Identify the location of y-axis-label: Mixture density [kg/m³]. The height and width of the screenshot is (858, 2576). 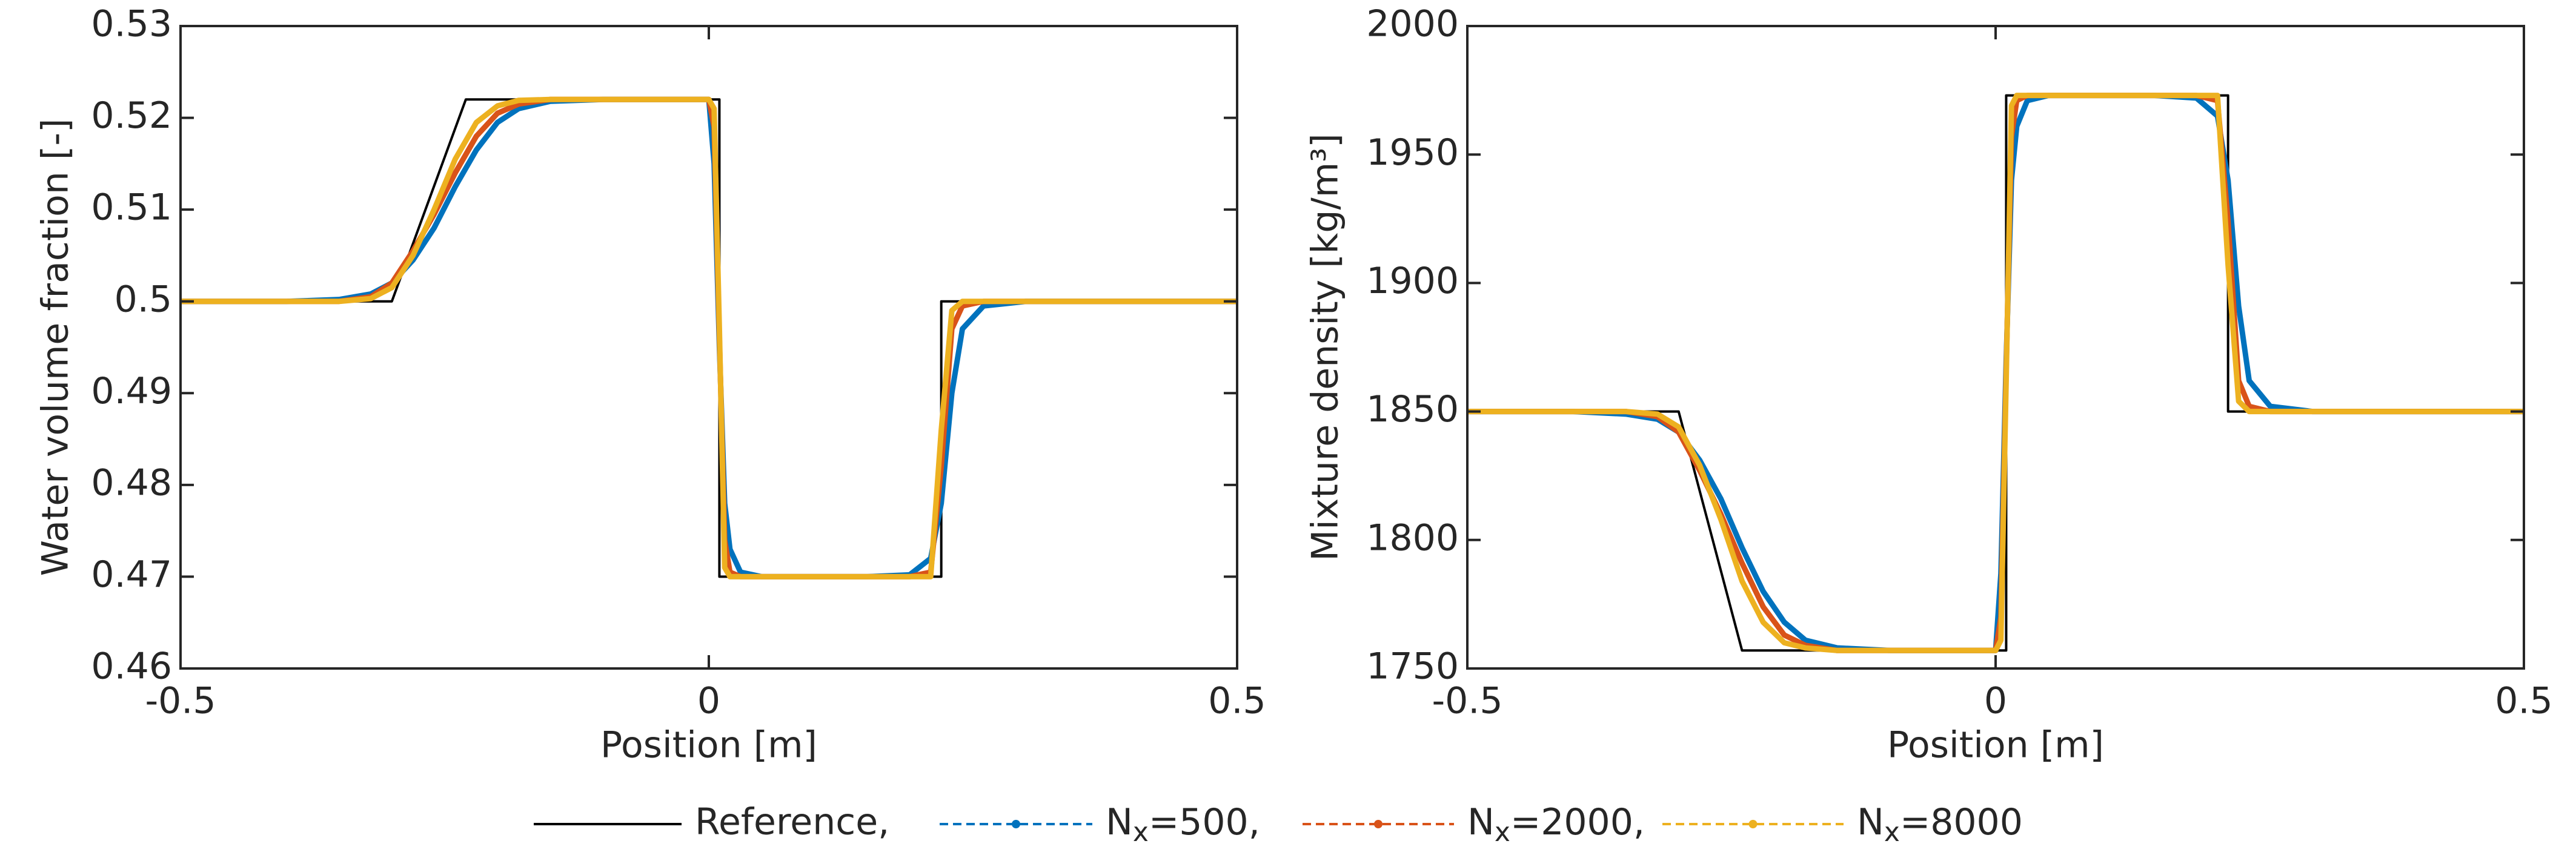
(1325, 347).